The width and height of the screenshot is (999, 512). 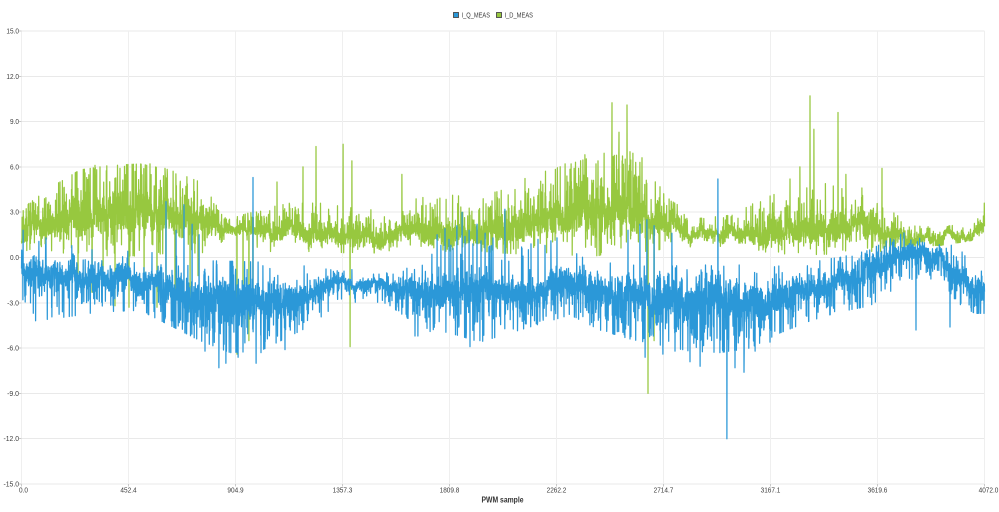 What do you see at coordinates (12, 438) in the screenshot?
I see `svg-text: -12.0` at bounding box center [12, 438].